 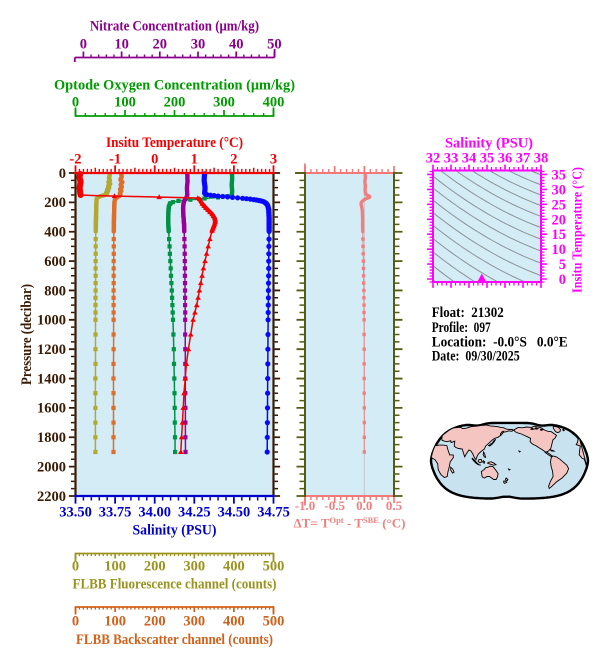 What do you see at coordinates (174, 86) in the screenshot?
I see `svg-text:Optode Oxygen Concentration (μ: Optode Oxygen Concentration (μm/kg)` at bounding box center [174, 86].